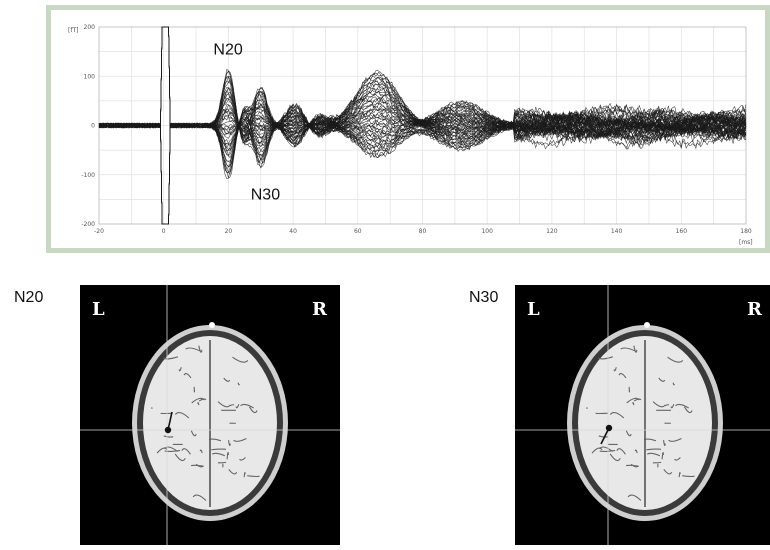 The image size is (770, 550). Describe the element at coordinates (617, 231) in the screenshot. I see `x-tick-label: 140` at that location.